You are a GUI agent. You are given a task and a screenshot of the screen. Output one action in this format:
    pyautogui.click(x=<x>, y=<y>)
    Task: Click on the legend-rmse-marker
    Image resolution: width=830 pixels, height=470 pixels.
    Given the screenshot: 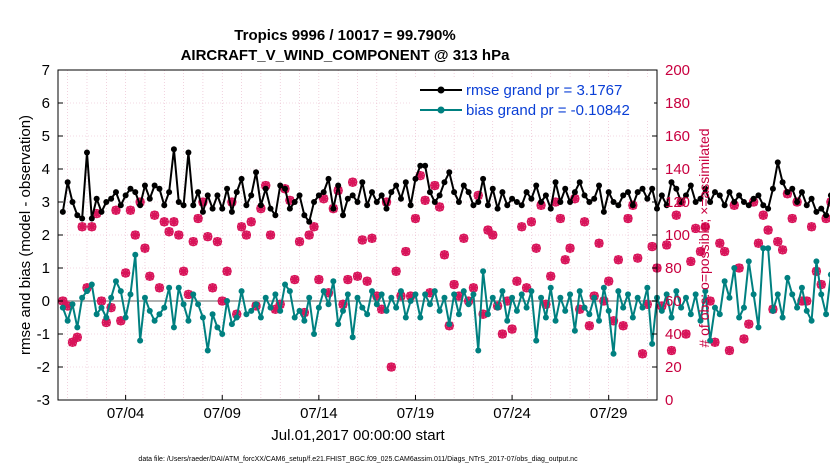 What is the action you would take?
    pyautogui.click(x=441, y=90)
    